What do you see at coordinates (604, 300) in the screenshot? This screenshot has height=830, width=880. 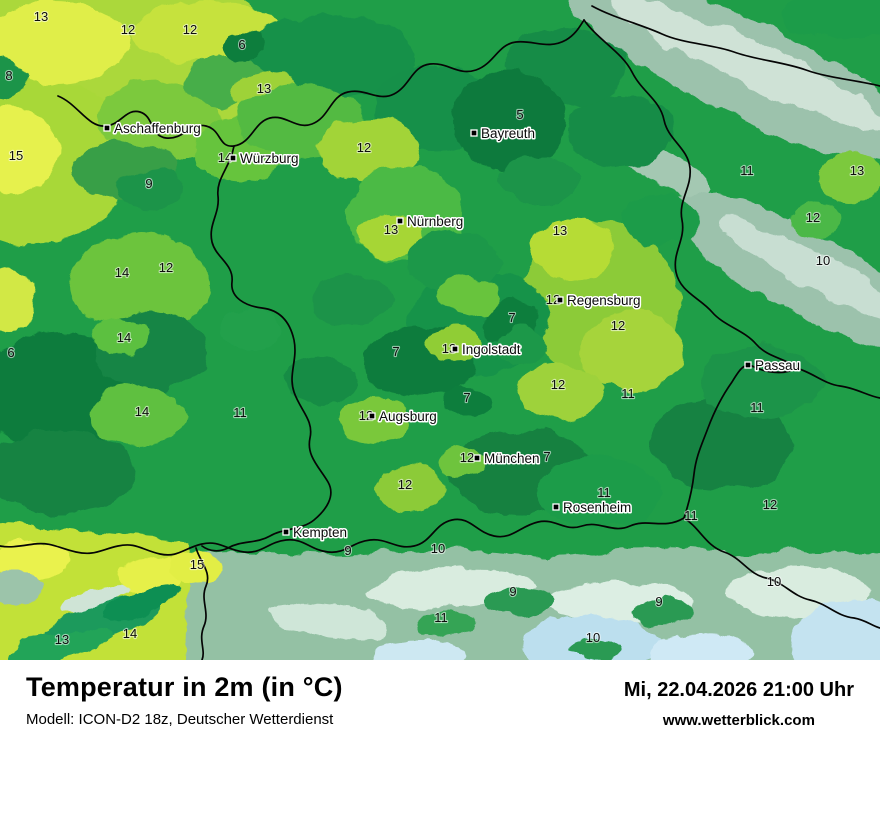 I see `city-label: Regensburg` at bounding box center [604, 300].